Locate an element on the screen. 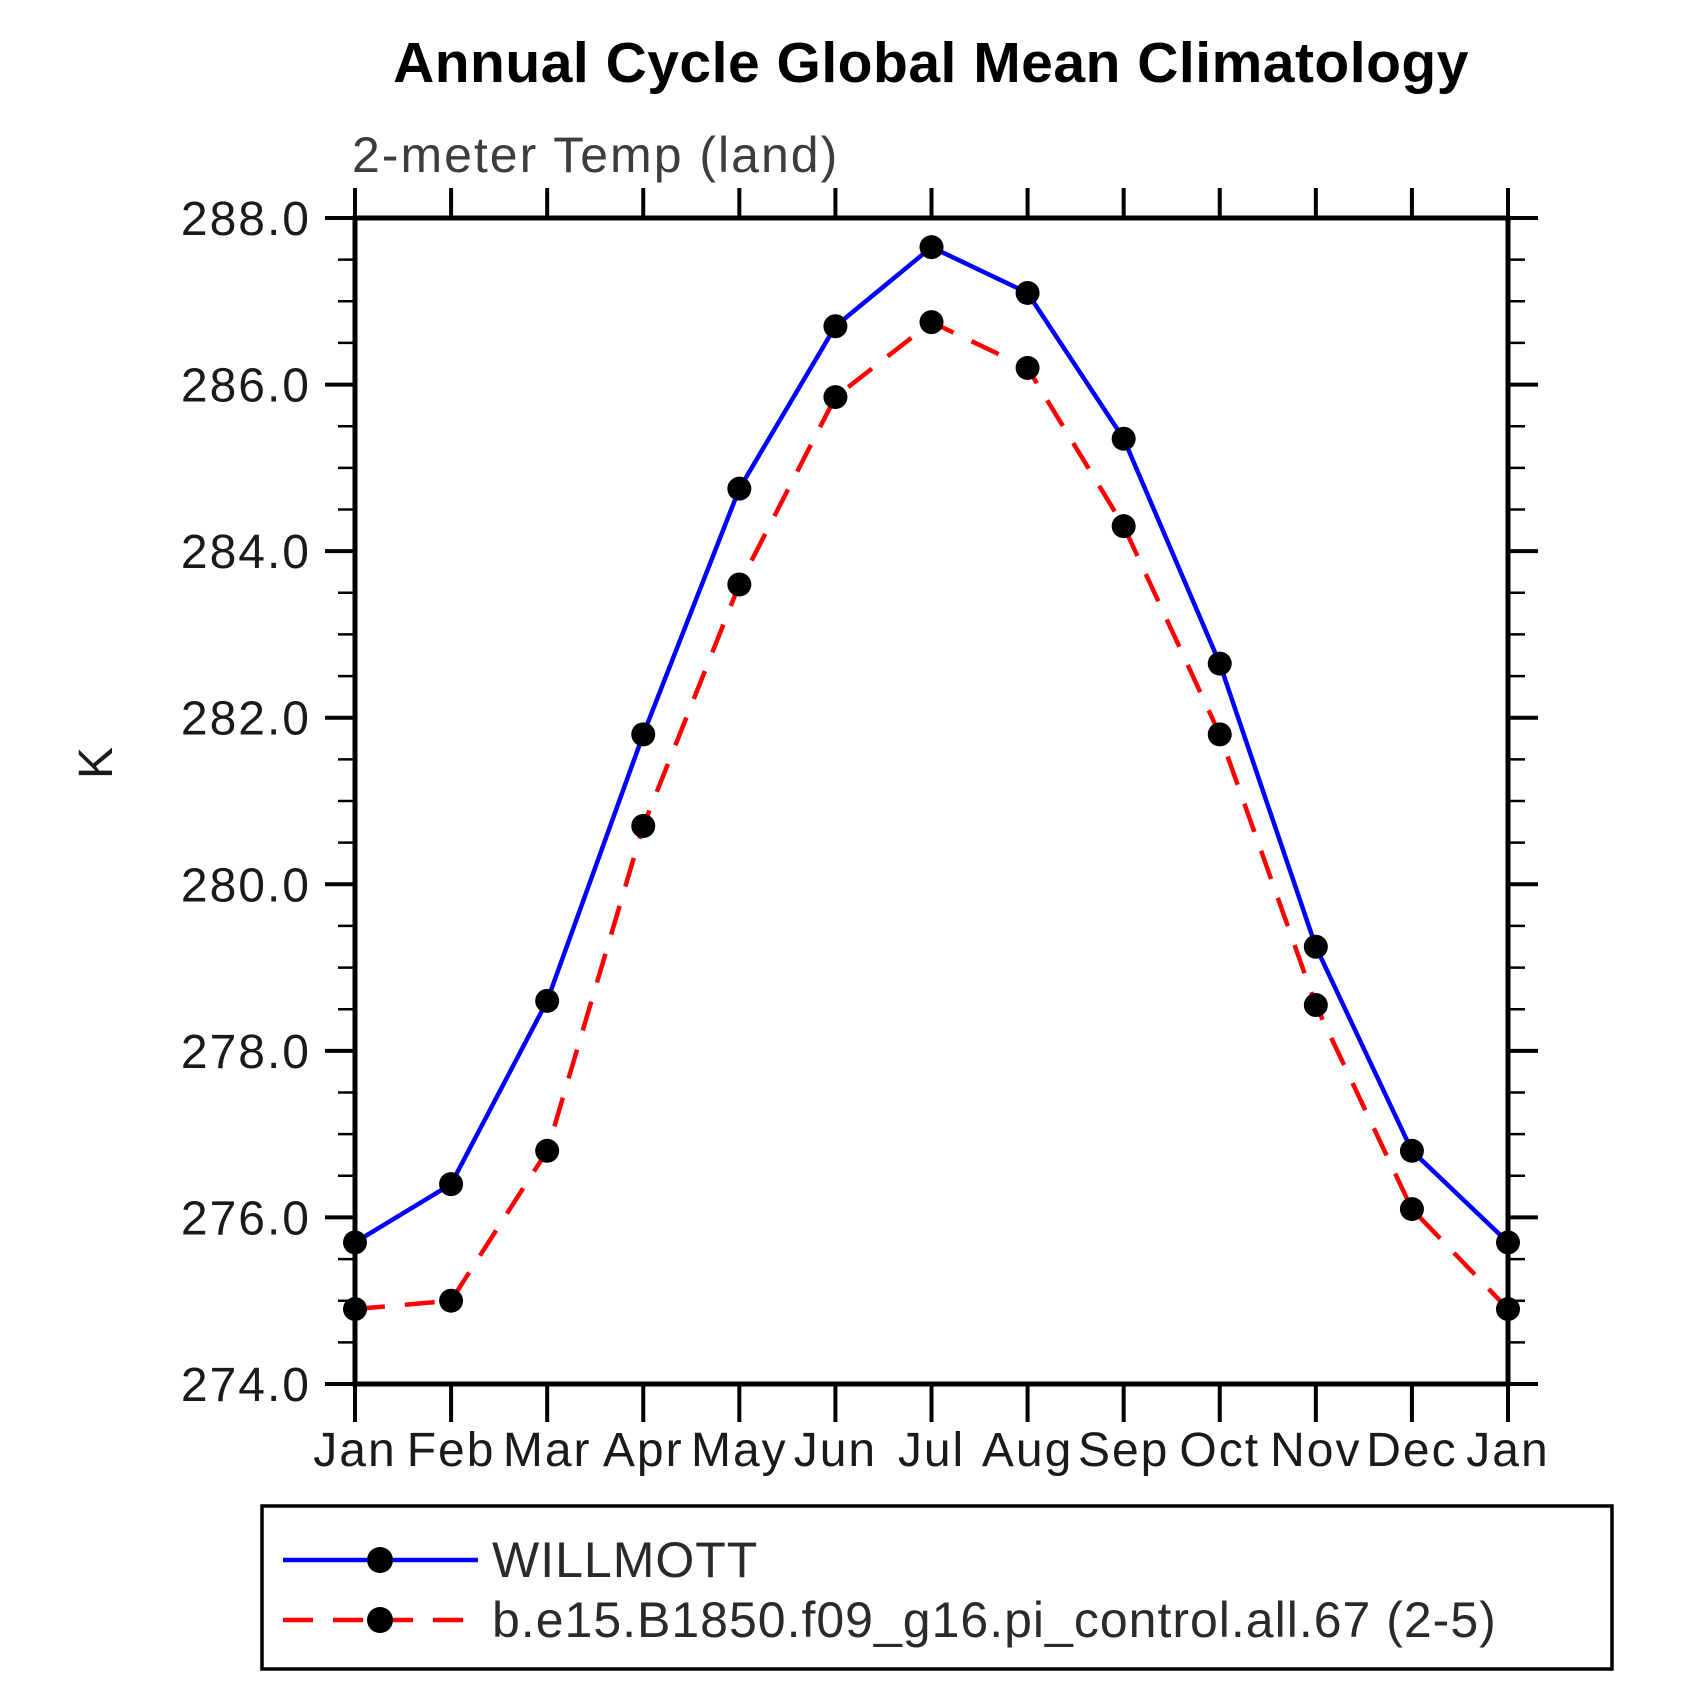 The image size is (1702, 1702). x-axis-tick-label: Aug is located at coordinates (1027, 1450).